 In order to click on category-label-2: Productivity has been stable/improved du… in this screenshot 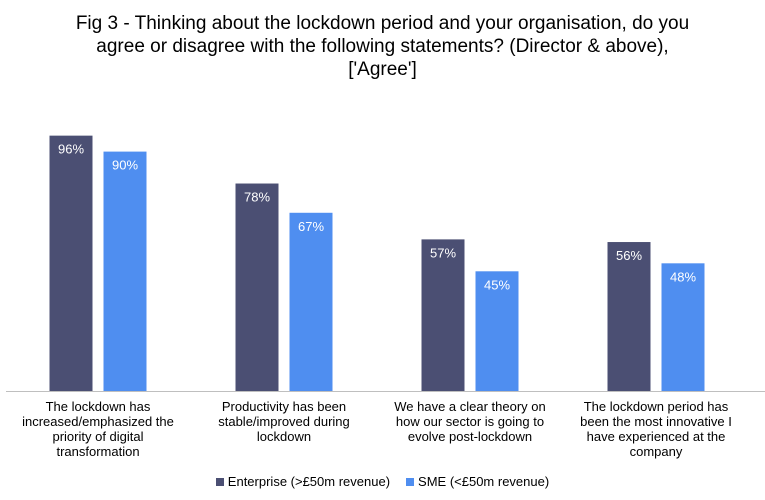, I will do `click(284, 421)`.